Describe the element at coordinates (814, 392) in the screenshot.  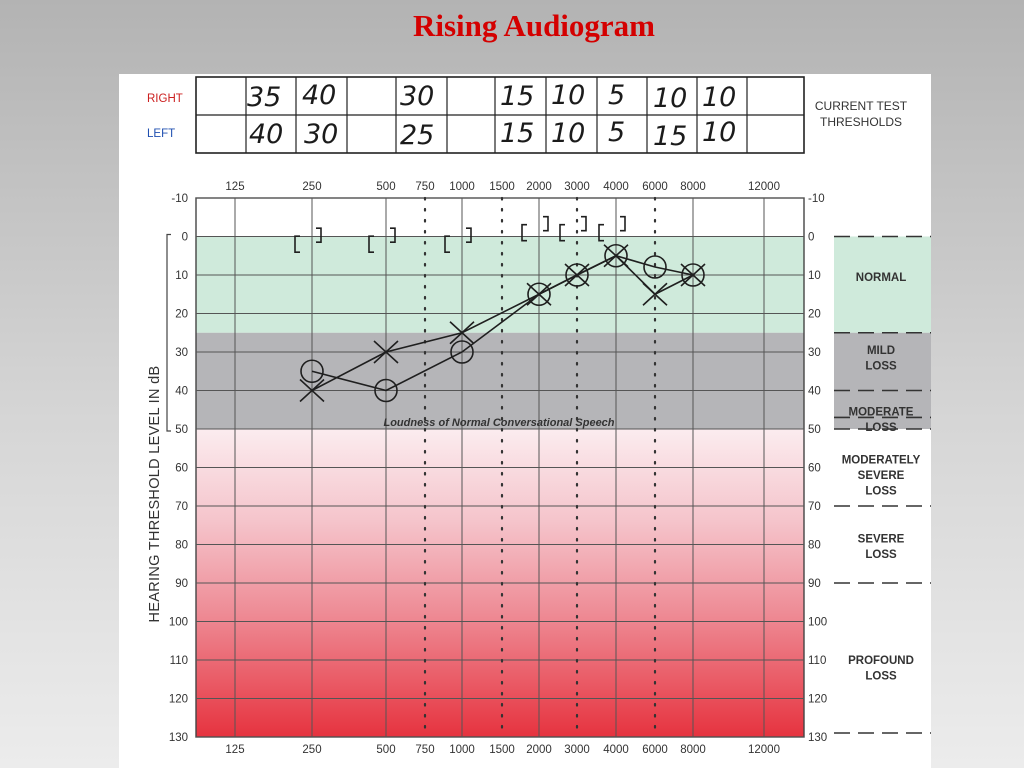
I see `y-tick-right-40: 40` at that location.